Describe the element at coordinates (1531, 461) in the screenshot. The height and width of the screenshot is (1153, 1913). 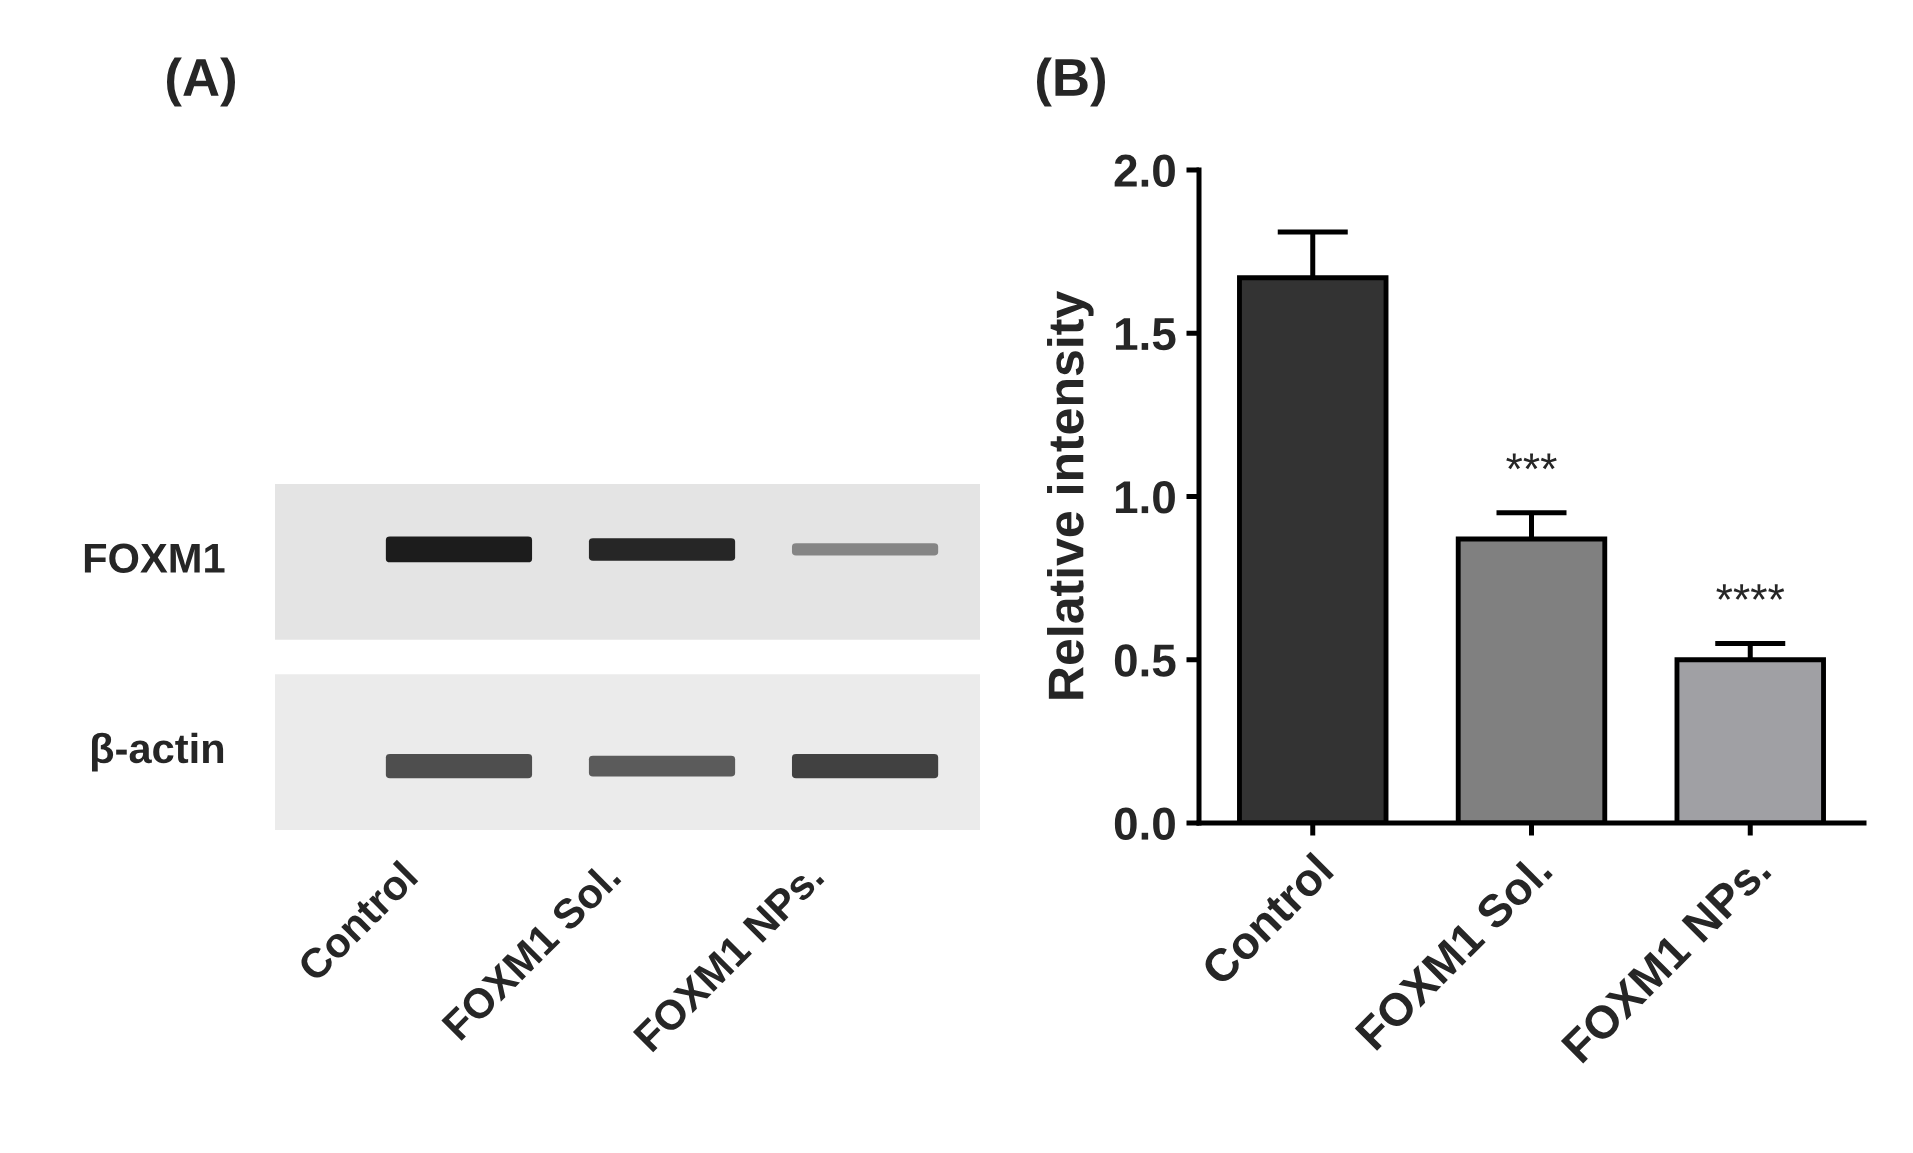
I see `annotation: ***` at that location.